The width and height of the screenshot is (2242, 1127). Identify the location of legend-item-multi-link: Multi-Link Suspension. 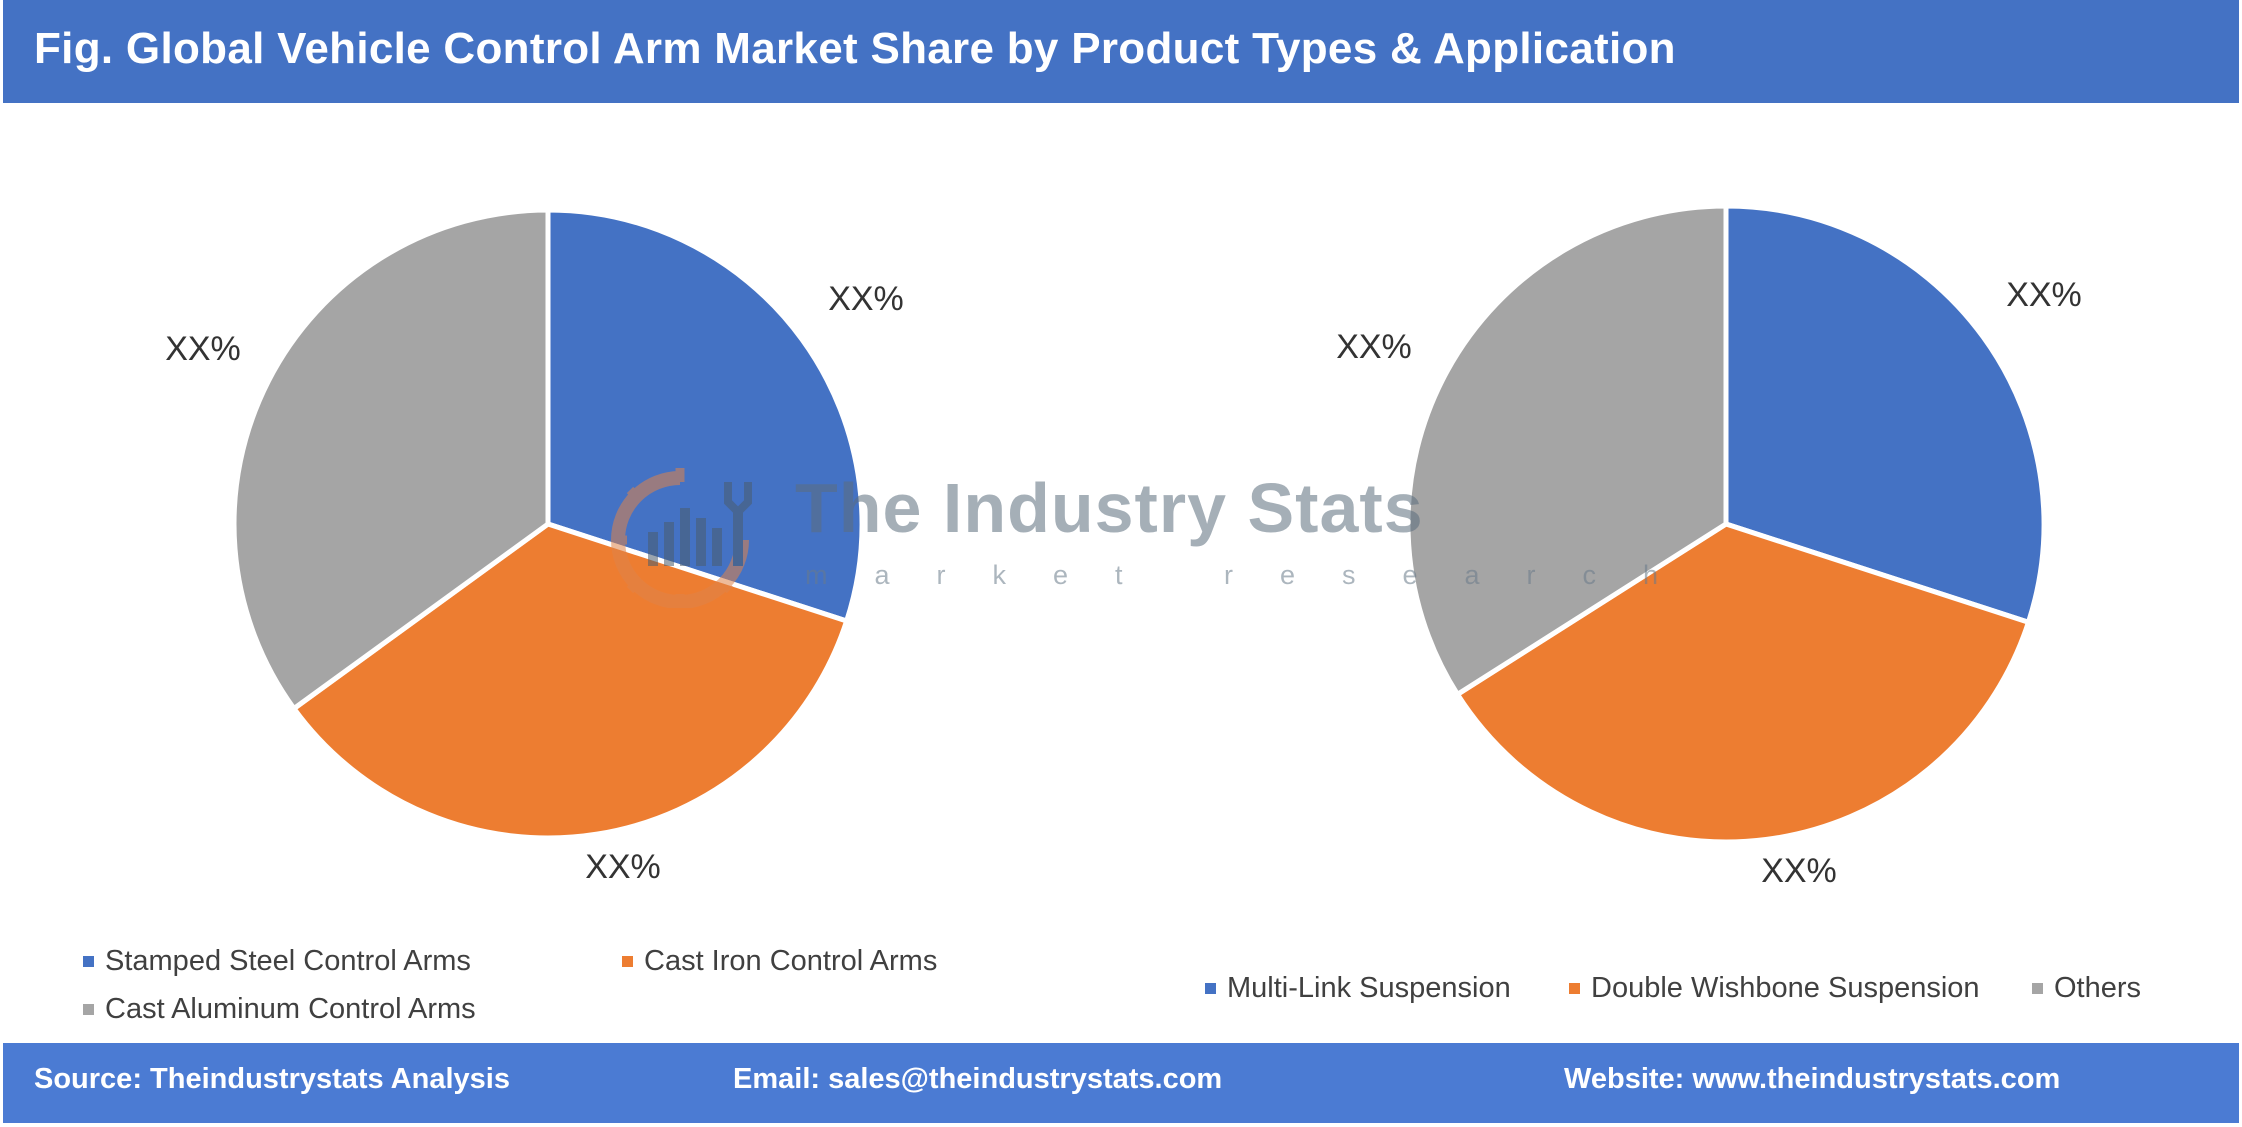
(1358, 988).